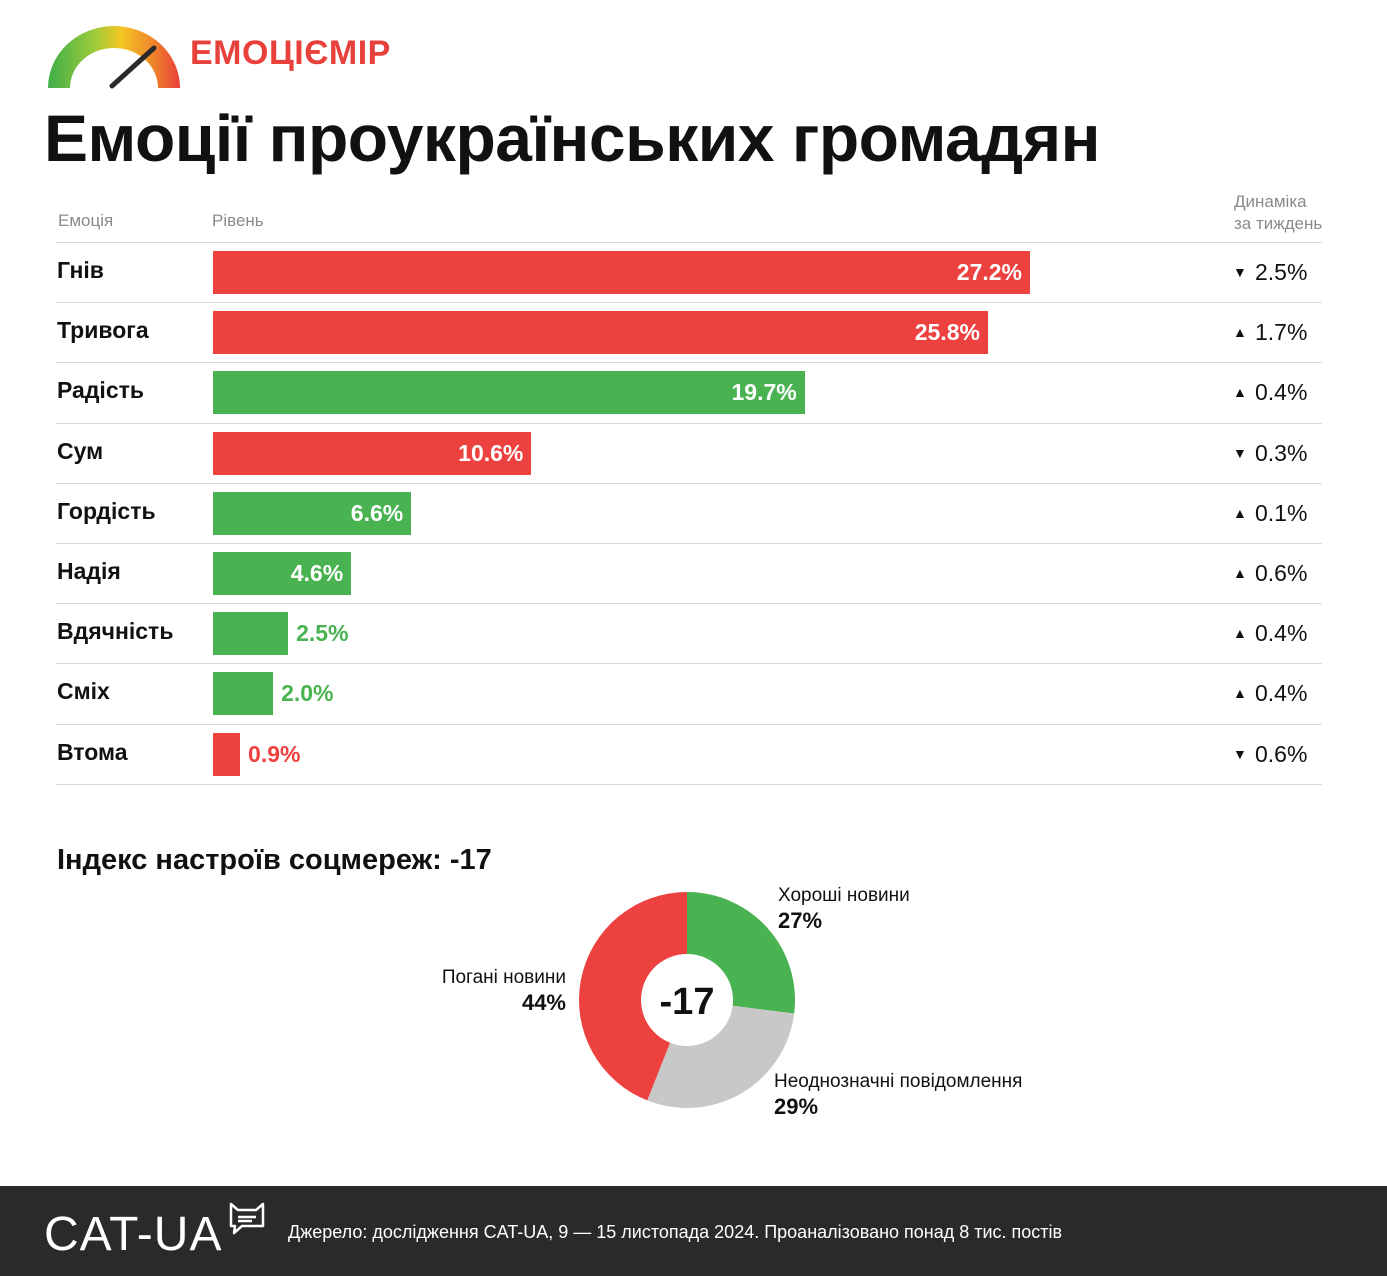  Describe the element at coordinates (1281, 332) in the screenshot. I see `weekly-change-value: 1.7%` at that location.